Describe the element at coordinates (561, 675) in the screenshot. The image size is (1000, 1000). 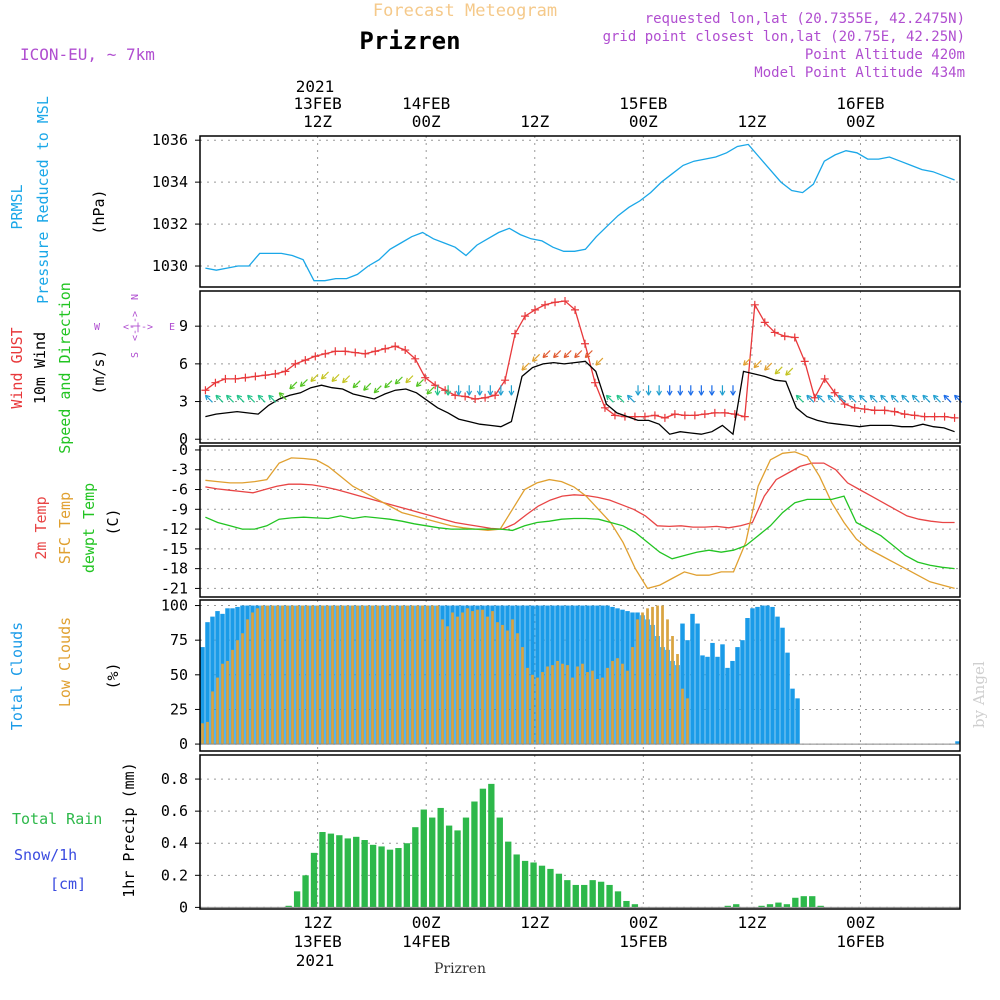
I see `panel-3: 0 25 50 75 100` at that location.